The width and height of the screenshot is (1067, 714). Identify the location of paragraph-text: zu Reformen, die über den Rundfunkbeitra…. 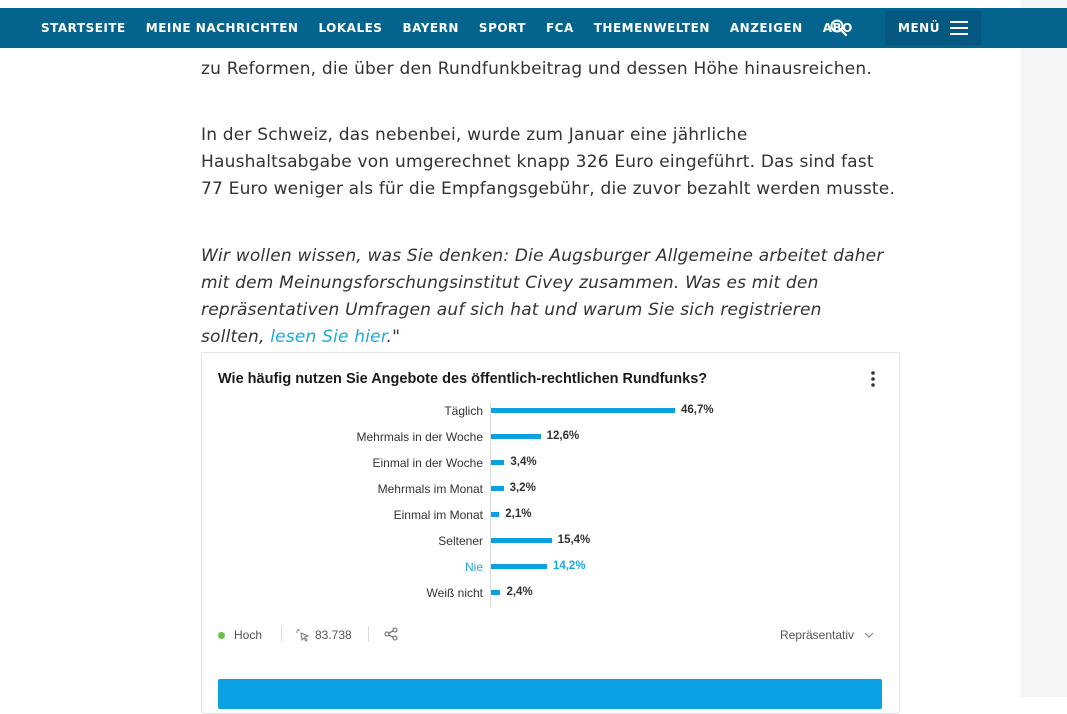
(536, 69).